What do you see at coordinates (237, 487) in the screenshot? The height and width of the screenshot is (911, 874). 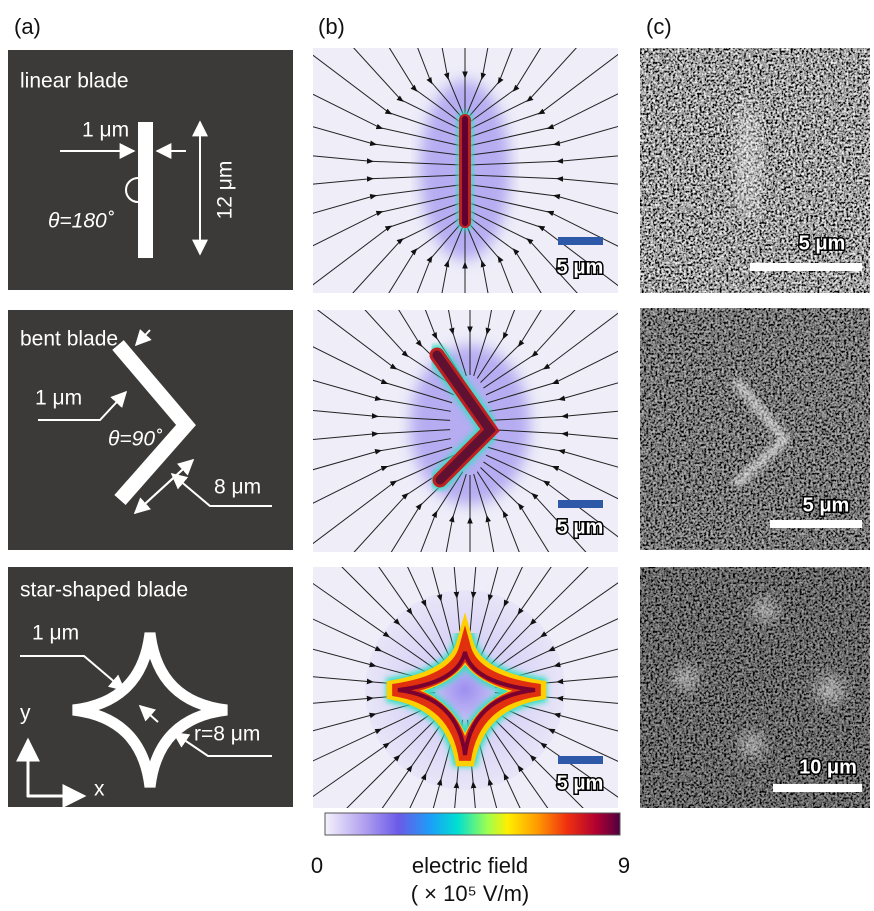 I see `length-label: 8 μm` at bounding box center [237, 487].